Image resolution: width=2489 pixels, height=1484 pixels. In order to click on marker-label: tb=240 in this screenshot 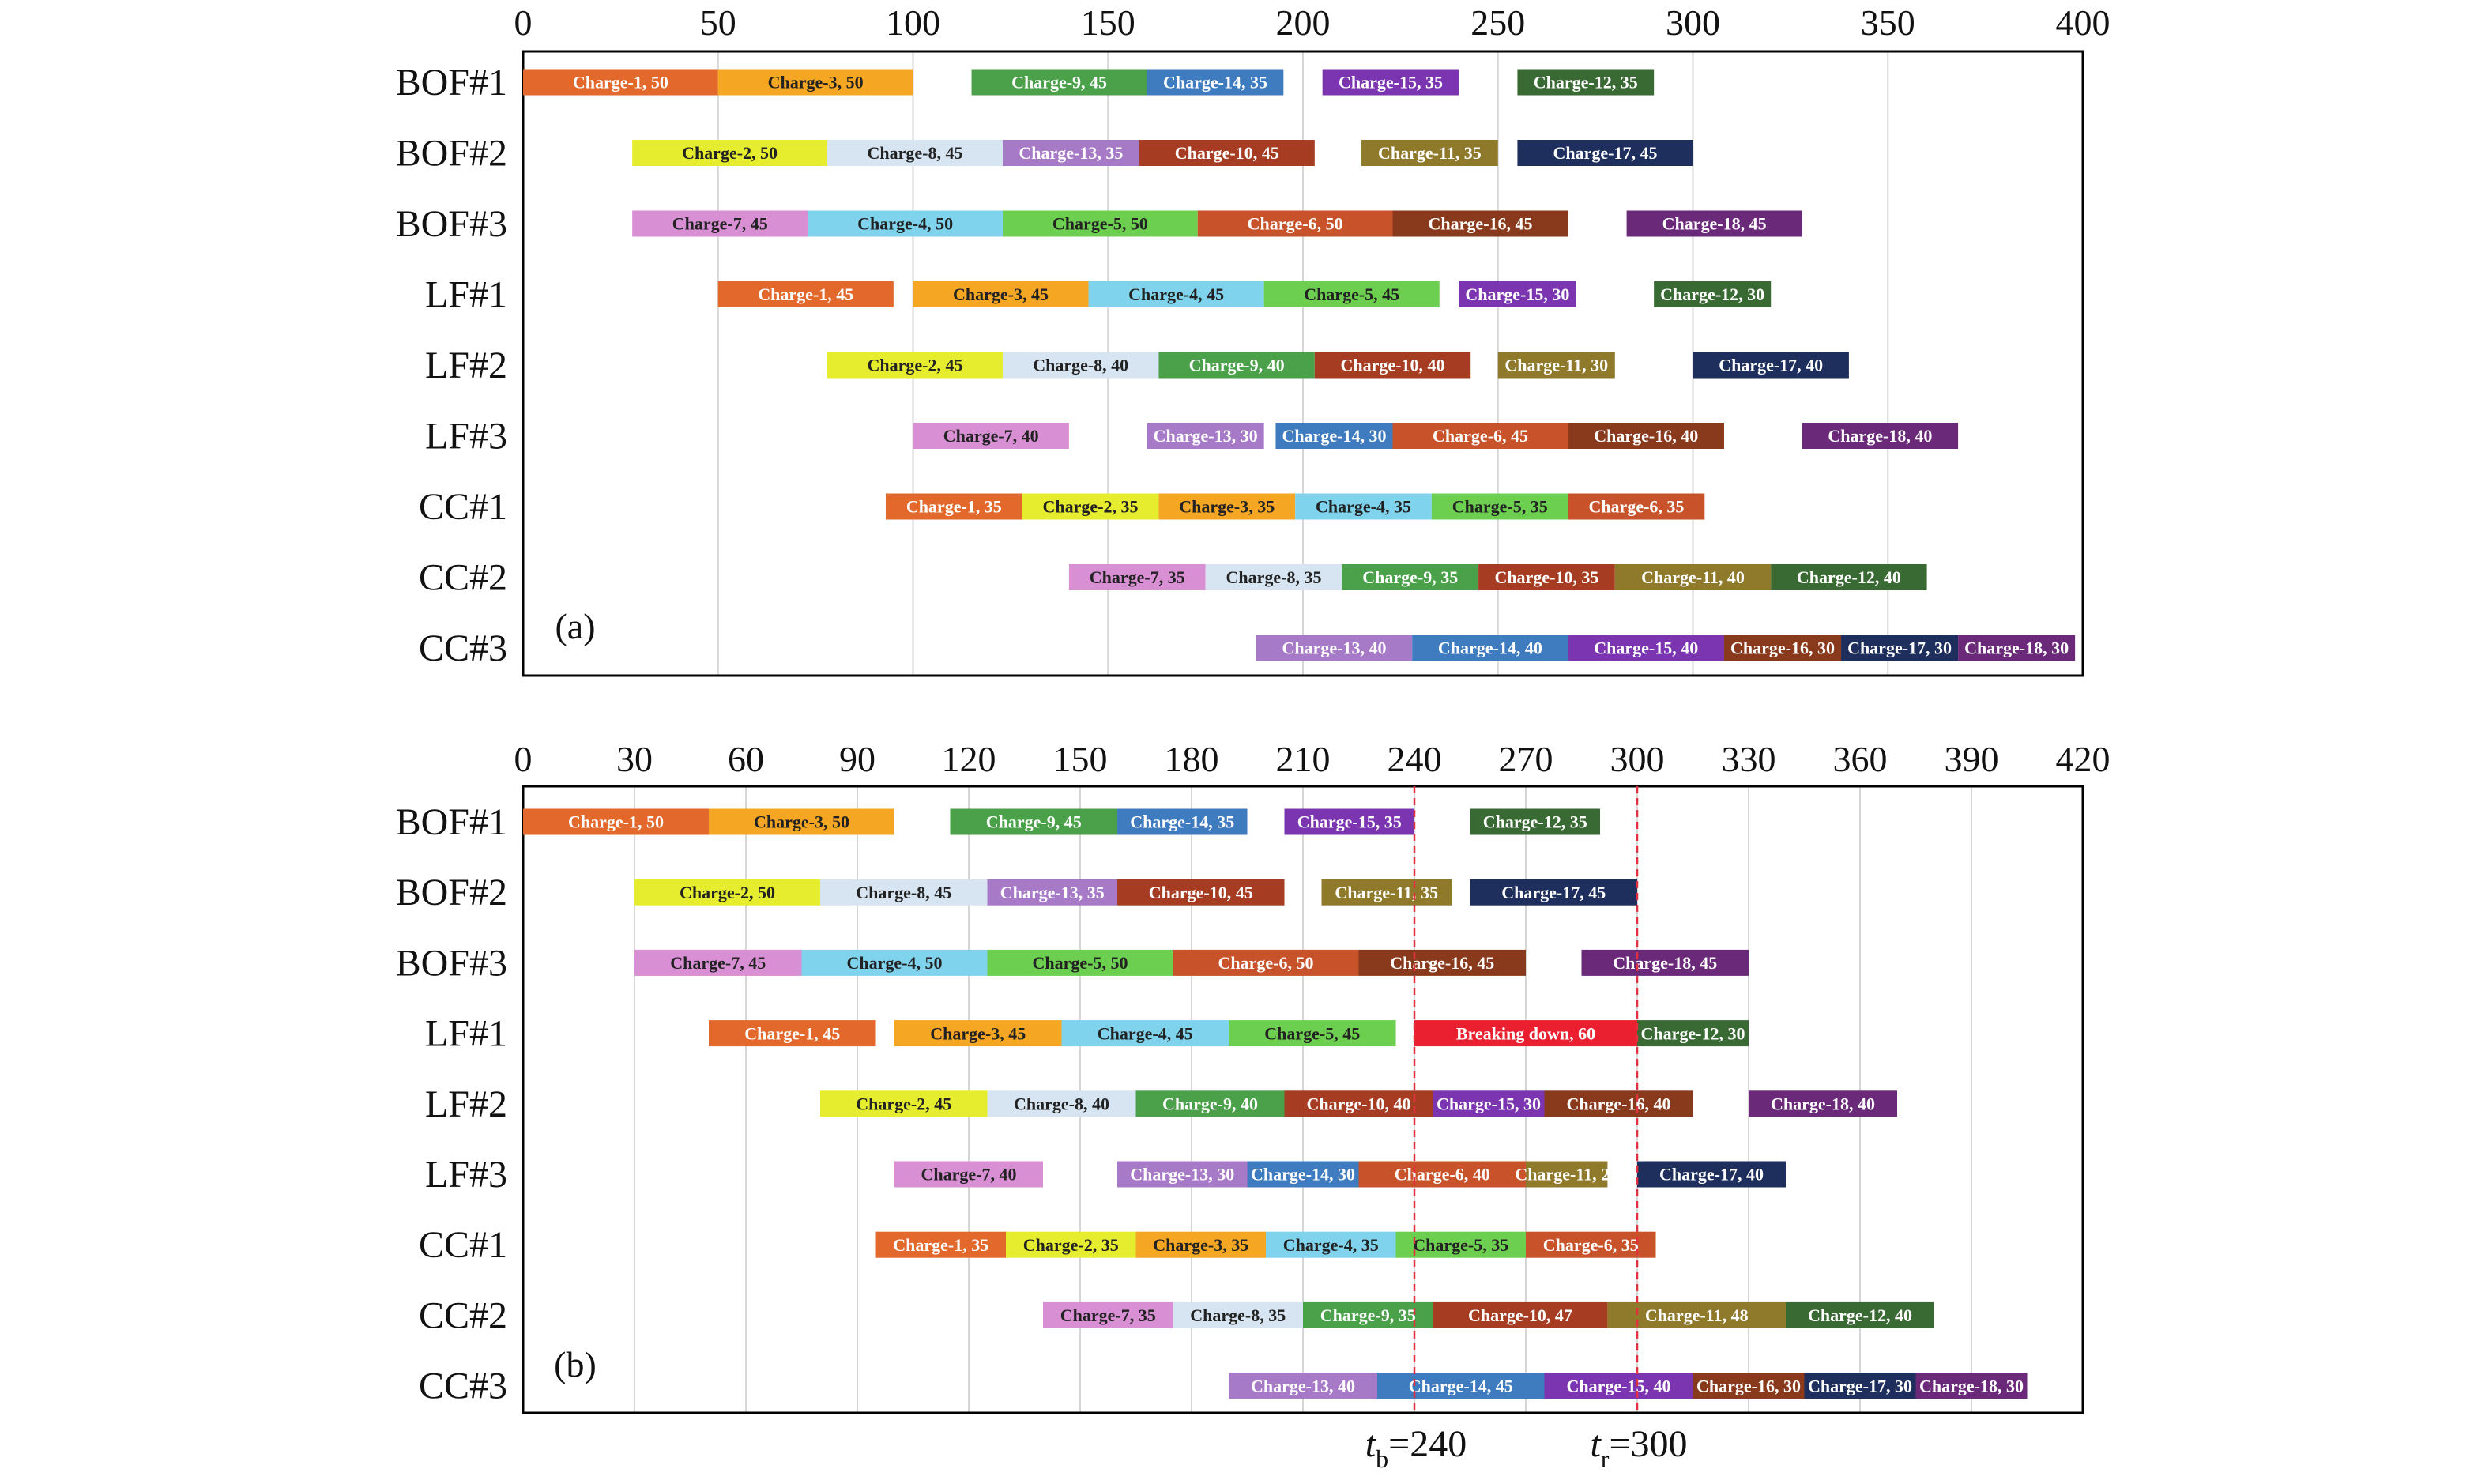, I will do `click(1416, 1448)`.